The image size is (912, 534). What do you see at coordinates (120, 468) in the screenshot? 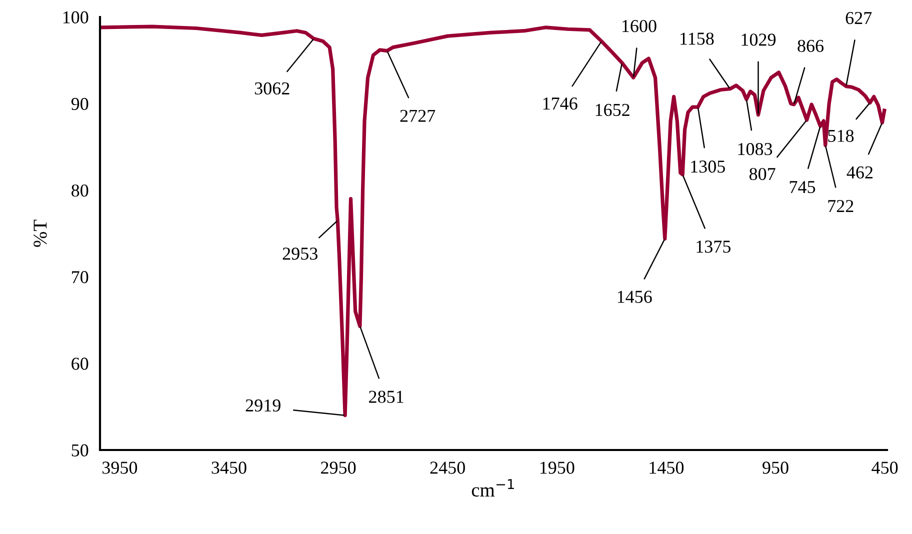
I see `x-tick-label: 3950` at bounding box center [120, 468].